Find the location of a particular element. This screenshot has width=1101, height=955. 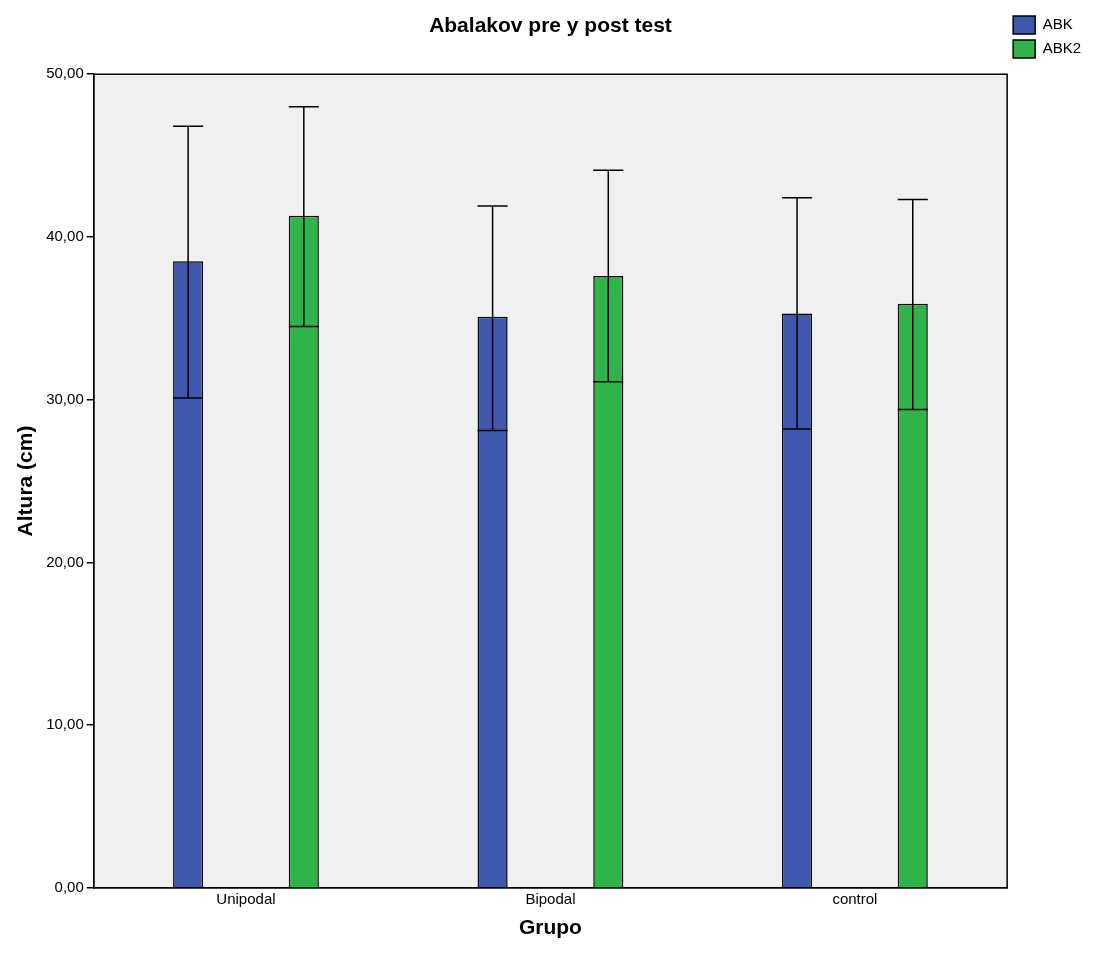

y-axis-title: Altura (cm) is located at coordinates (25, 481).